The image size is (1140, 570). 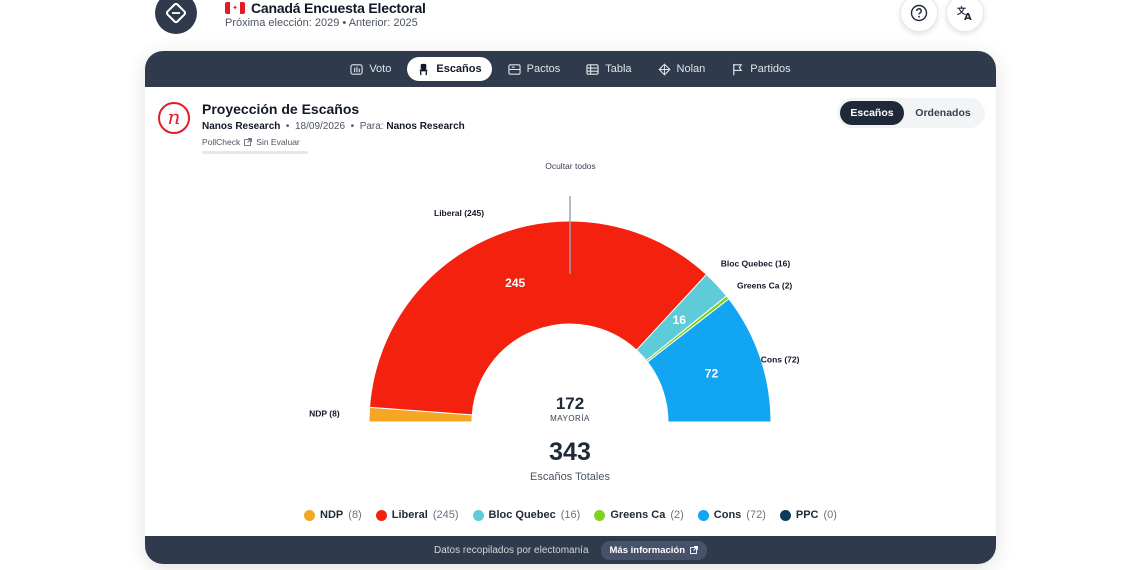 I want to click on title-row: ✦ Canadá Encuesta Electoral, so click(x=325, y=8).